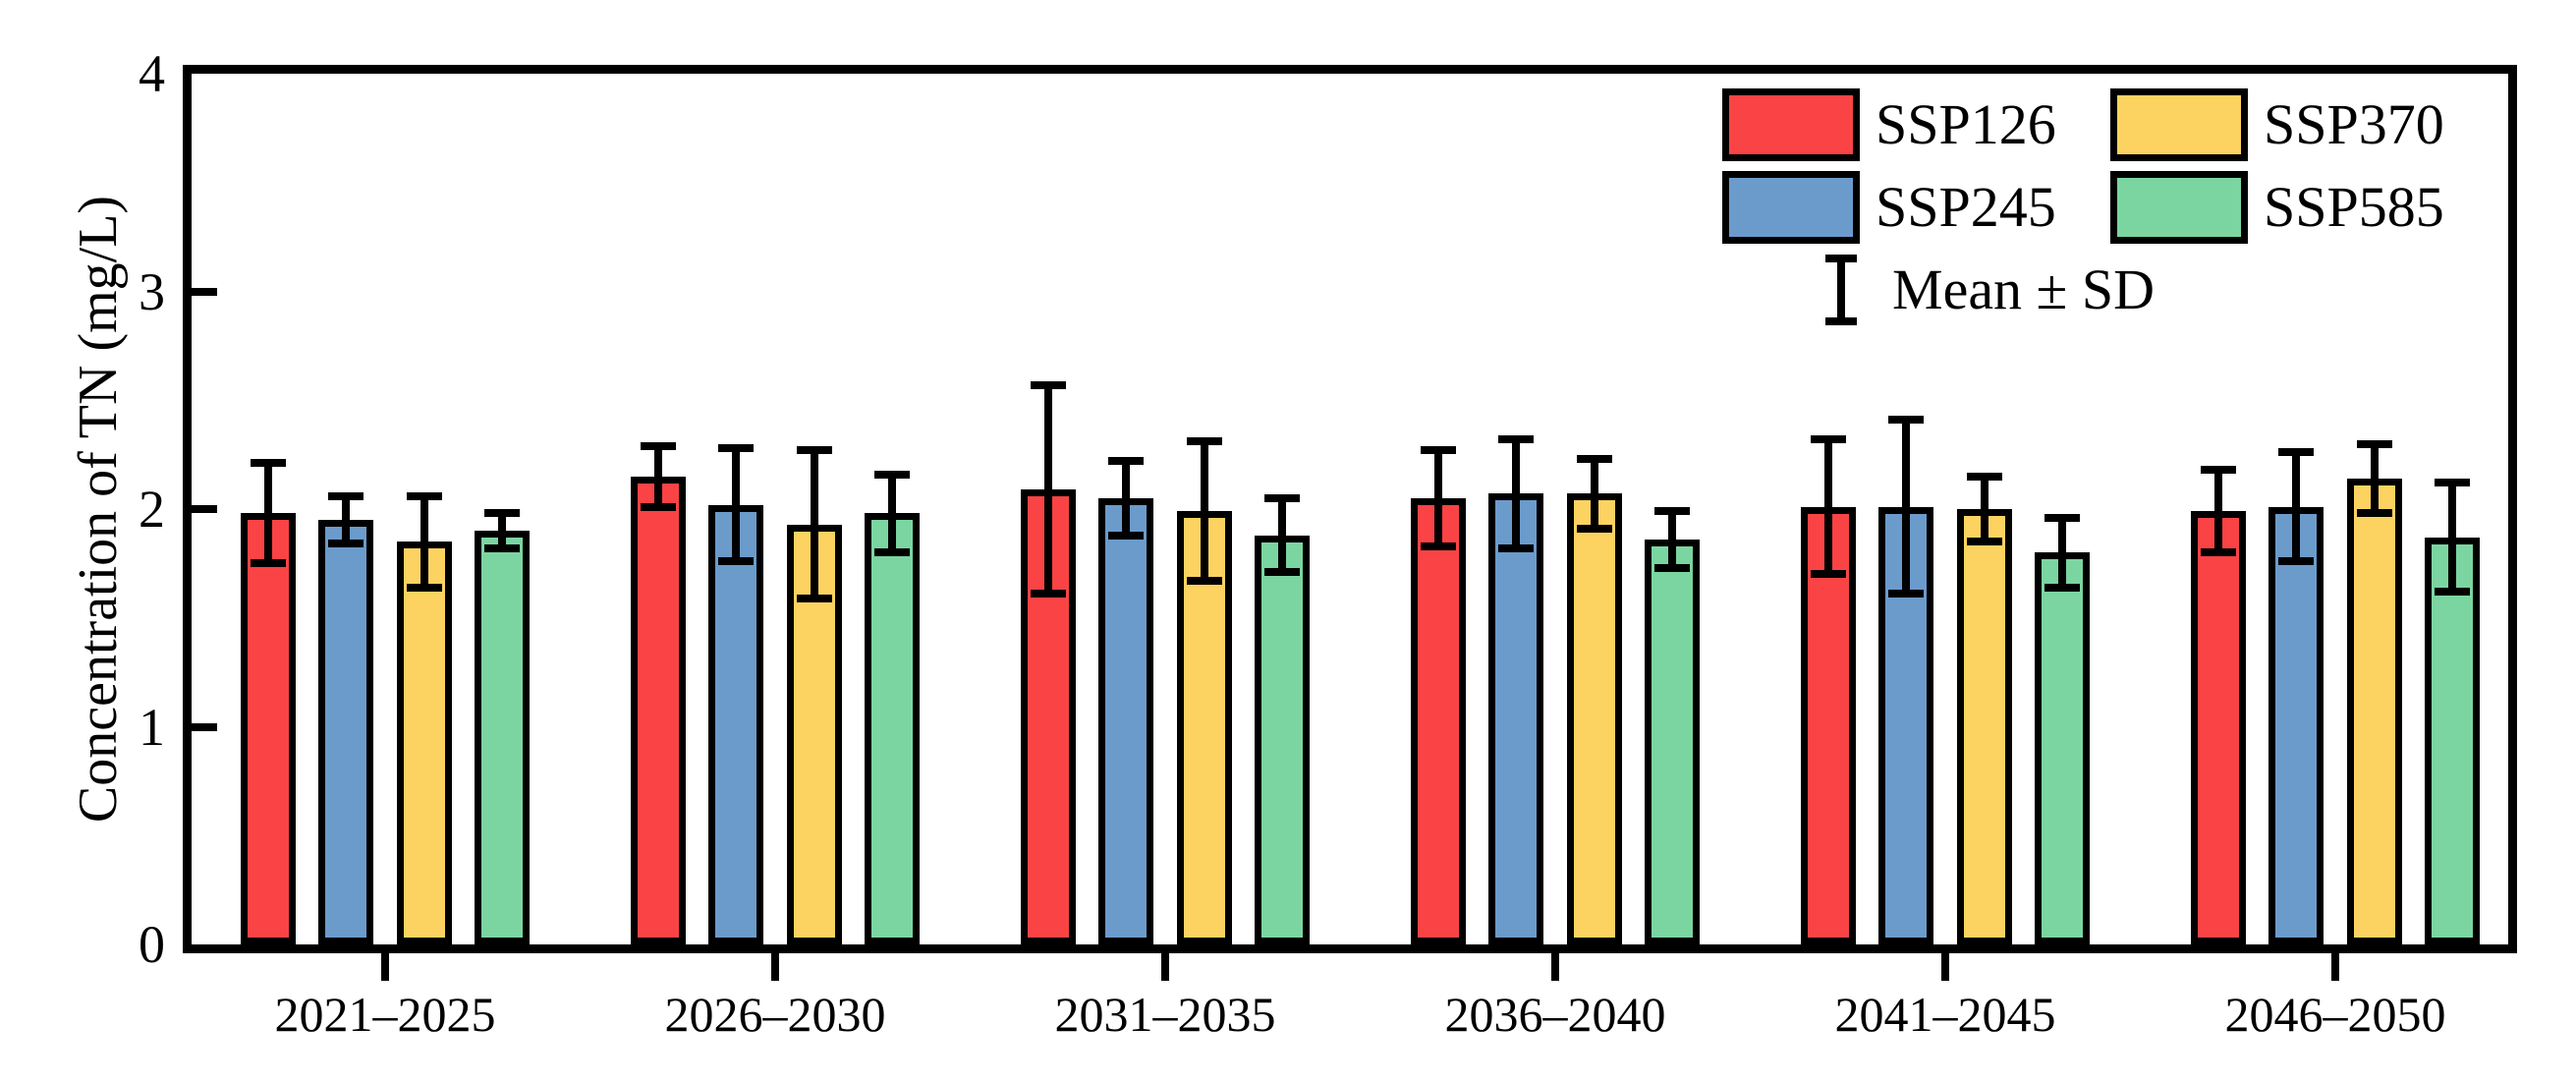  What do you see at coordinates (775, 1014) in the screenshot?
I see `x-tick-label-2026-2030: 2026–2030` at bounding box center [775, 1014].